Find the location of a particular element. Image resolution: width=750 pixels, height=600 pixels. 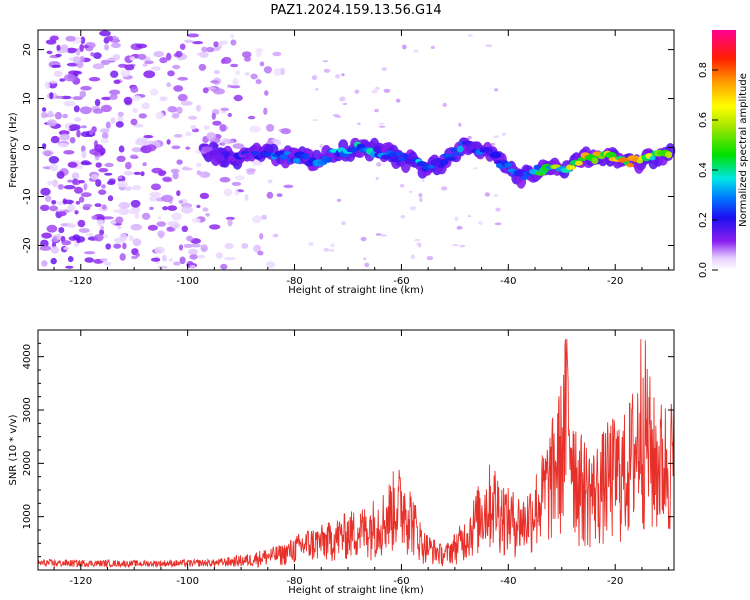

y-tick-label: 10 is located at coordinates (27, 98).